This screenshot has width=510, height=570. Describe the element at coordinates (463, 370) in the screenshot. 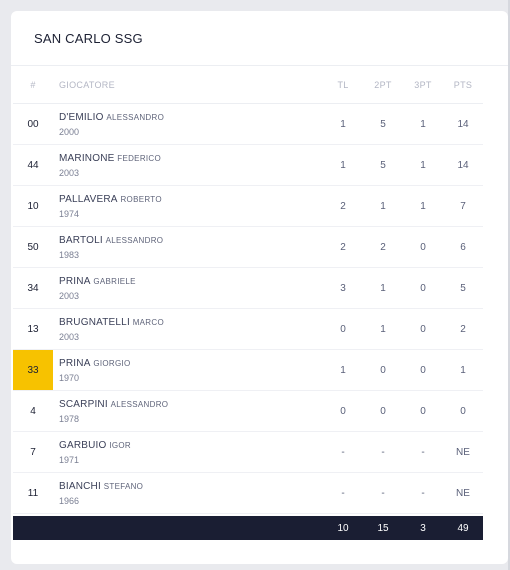

I see `stat-pts: 1` at that location.